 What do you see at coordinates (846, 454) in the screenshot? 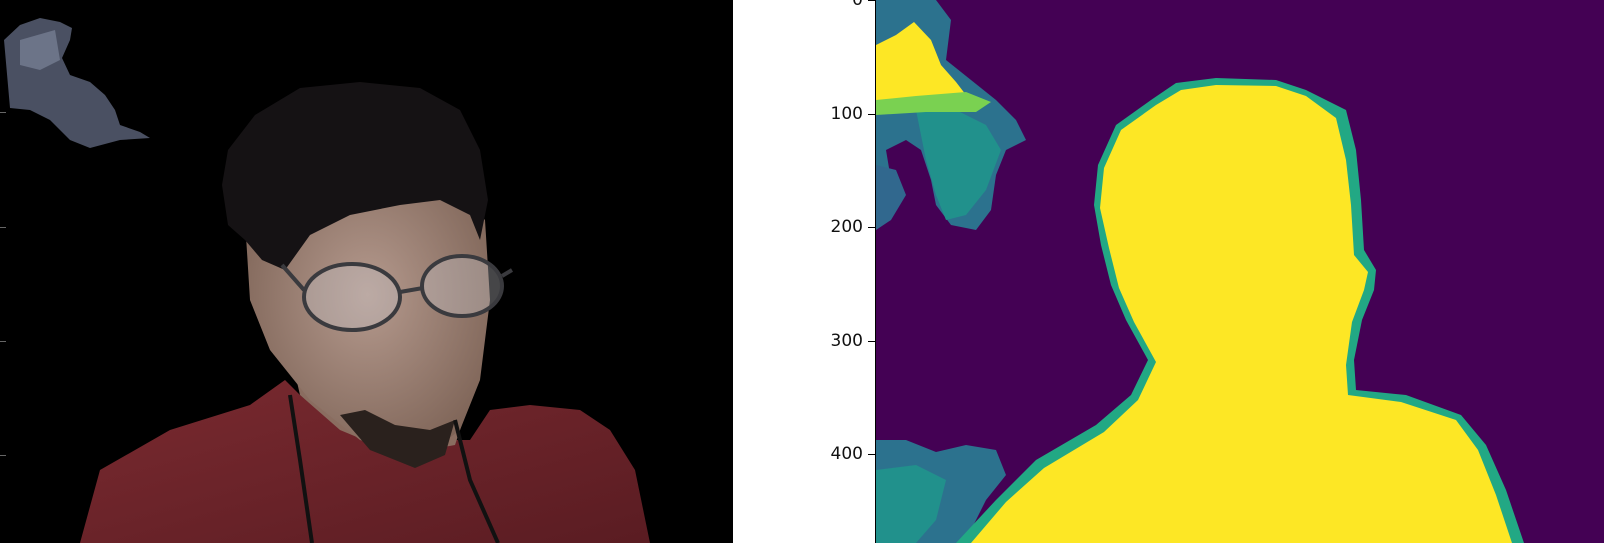
I see `y-tick-label: 400` at bounding box center [846, 454].